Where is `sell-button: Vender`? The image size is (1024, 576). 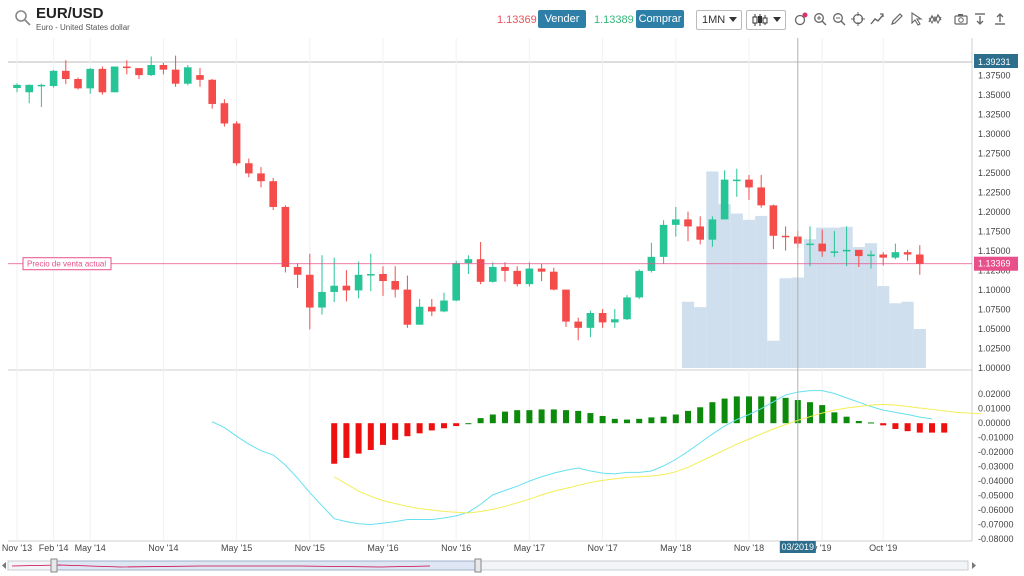 sell-button: Vender is located at coordinates (562, 19).